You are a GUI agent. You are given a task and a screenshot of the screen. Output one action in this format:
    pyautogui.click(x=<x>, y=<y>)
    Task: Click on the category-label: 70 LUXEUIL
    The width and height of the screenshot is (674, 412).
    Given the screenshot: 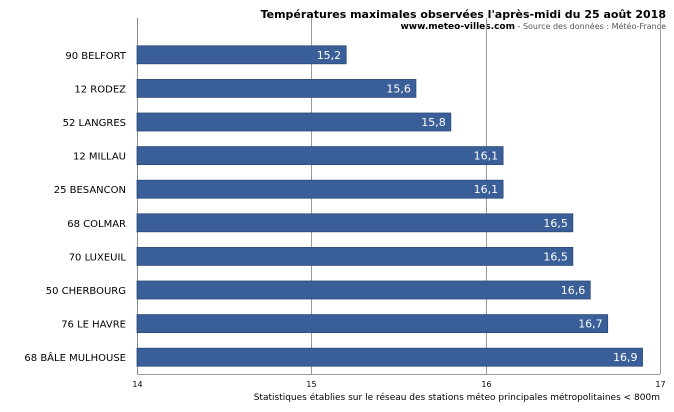 What is the action you would take?
    pyautogui.click(x=98, y=257)
    